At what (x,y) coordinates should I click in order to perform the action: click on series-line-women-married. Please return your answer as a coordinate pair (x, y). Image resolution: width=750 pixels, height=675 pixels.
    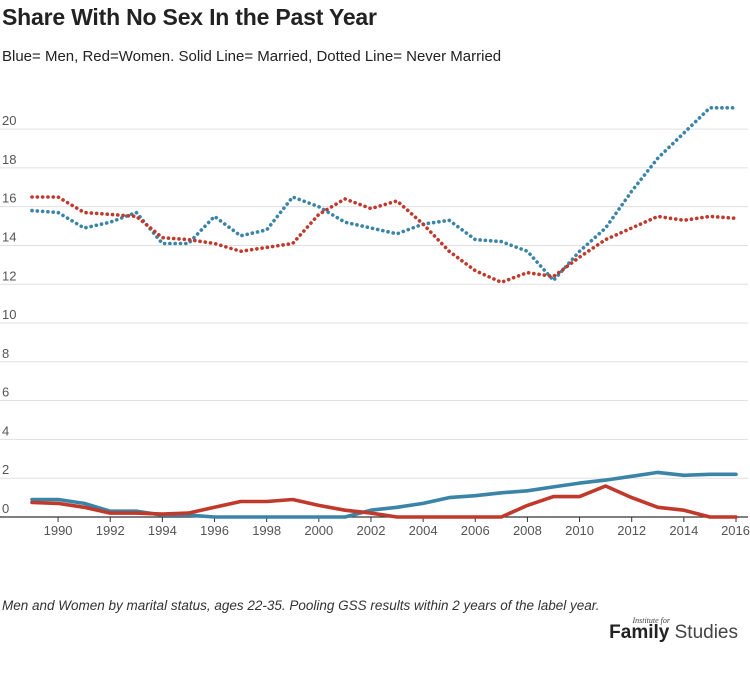
    Looking at the image, I should click on (384, 501).